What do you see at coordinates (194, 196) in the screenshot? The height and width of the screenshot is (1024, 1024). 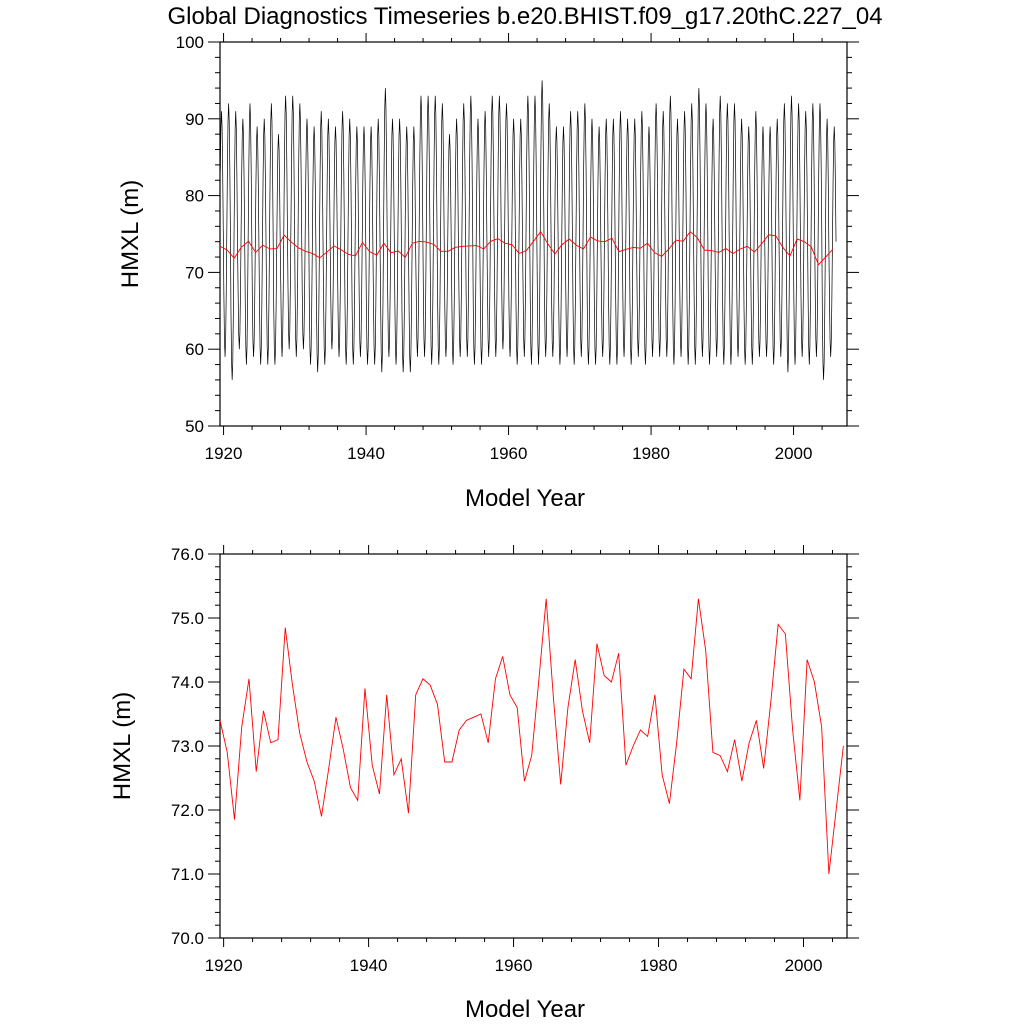 I see `y-tick-label: 80` at bounding box center [194, 196].